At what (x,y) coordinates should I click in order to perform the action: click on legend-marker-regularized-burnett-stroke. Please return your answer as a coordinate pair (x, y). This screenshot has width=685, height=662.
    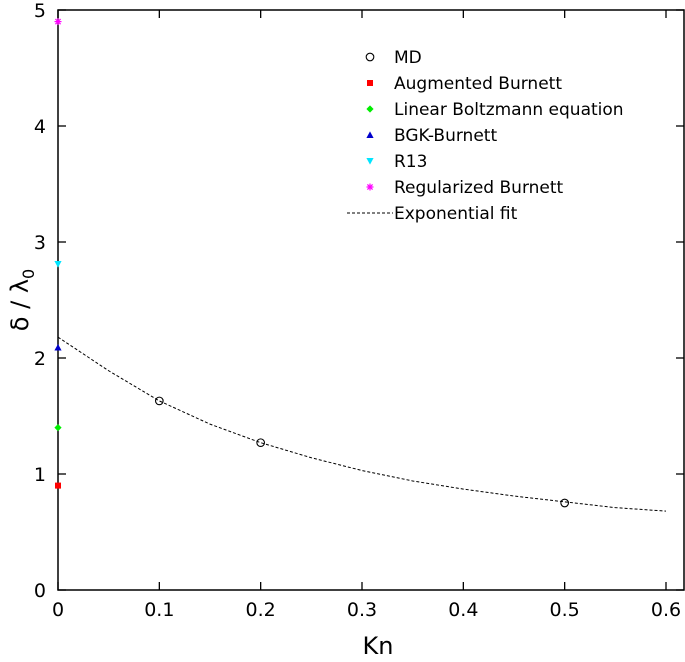
    Looking at the image, I should click on (370, 187).